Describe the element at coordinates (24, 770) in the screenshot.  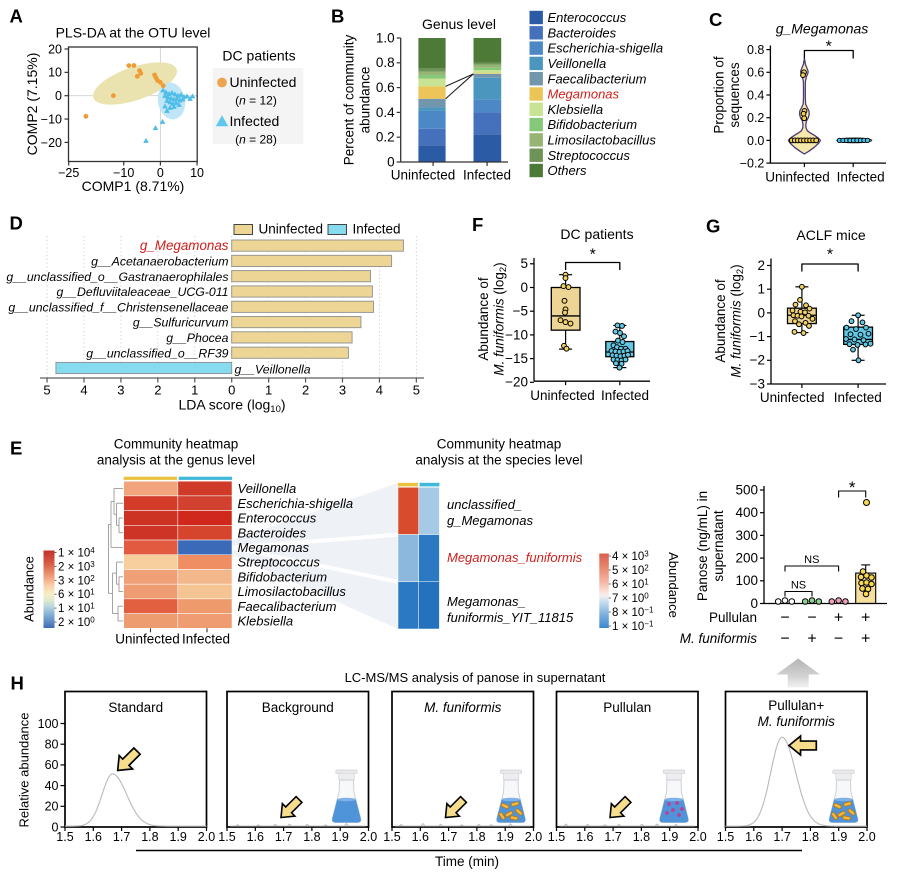
I see `svg-text: Relative abundance` at that location.